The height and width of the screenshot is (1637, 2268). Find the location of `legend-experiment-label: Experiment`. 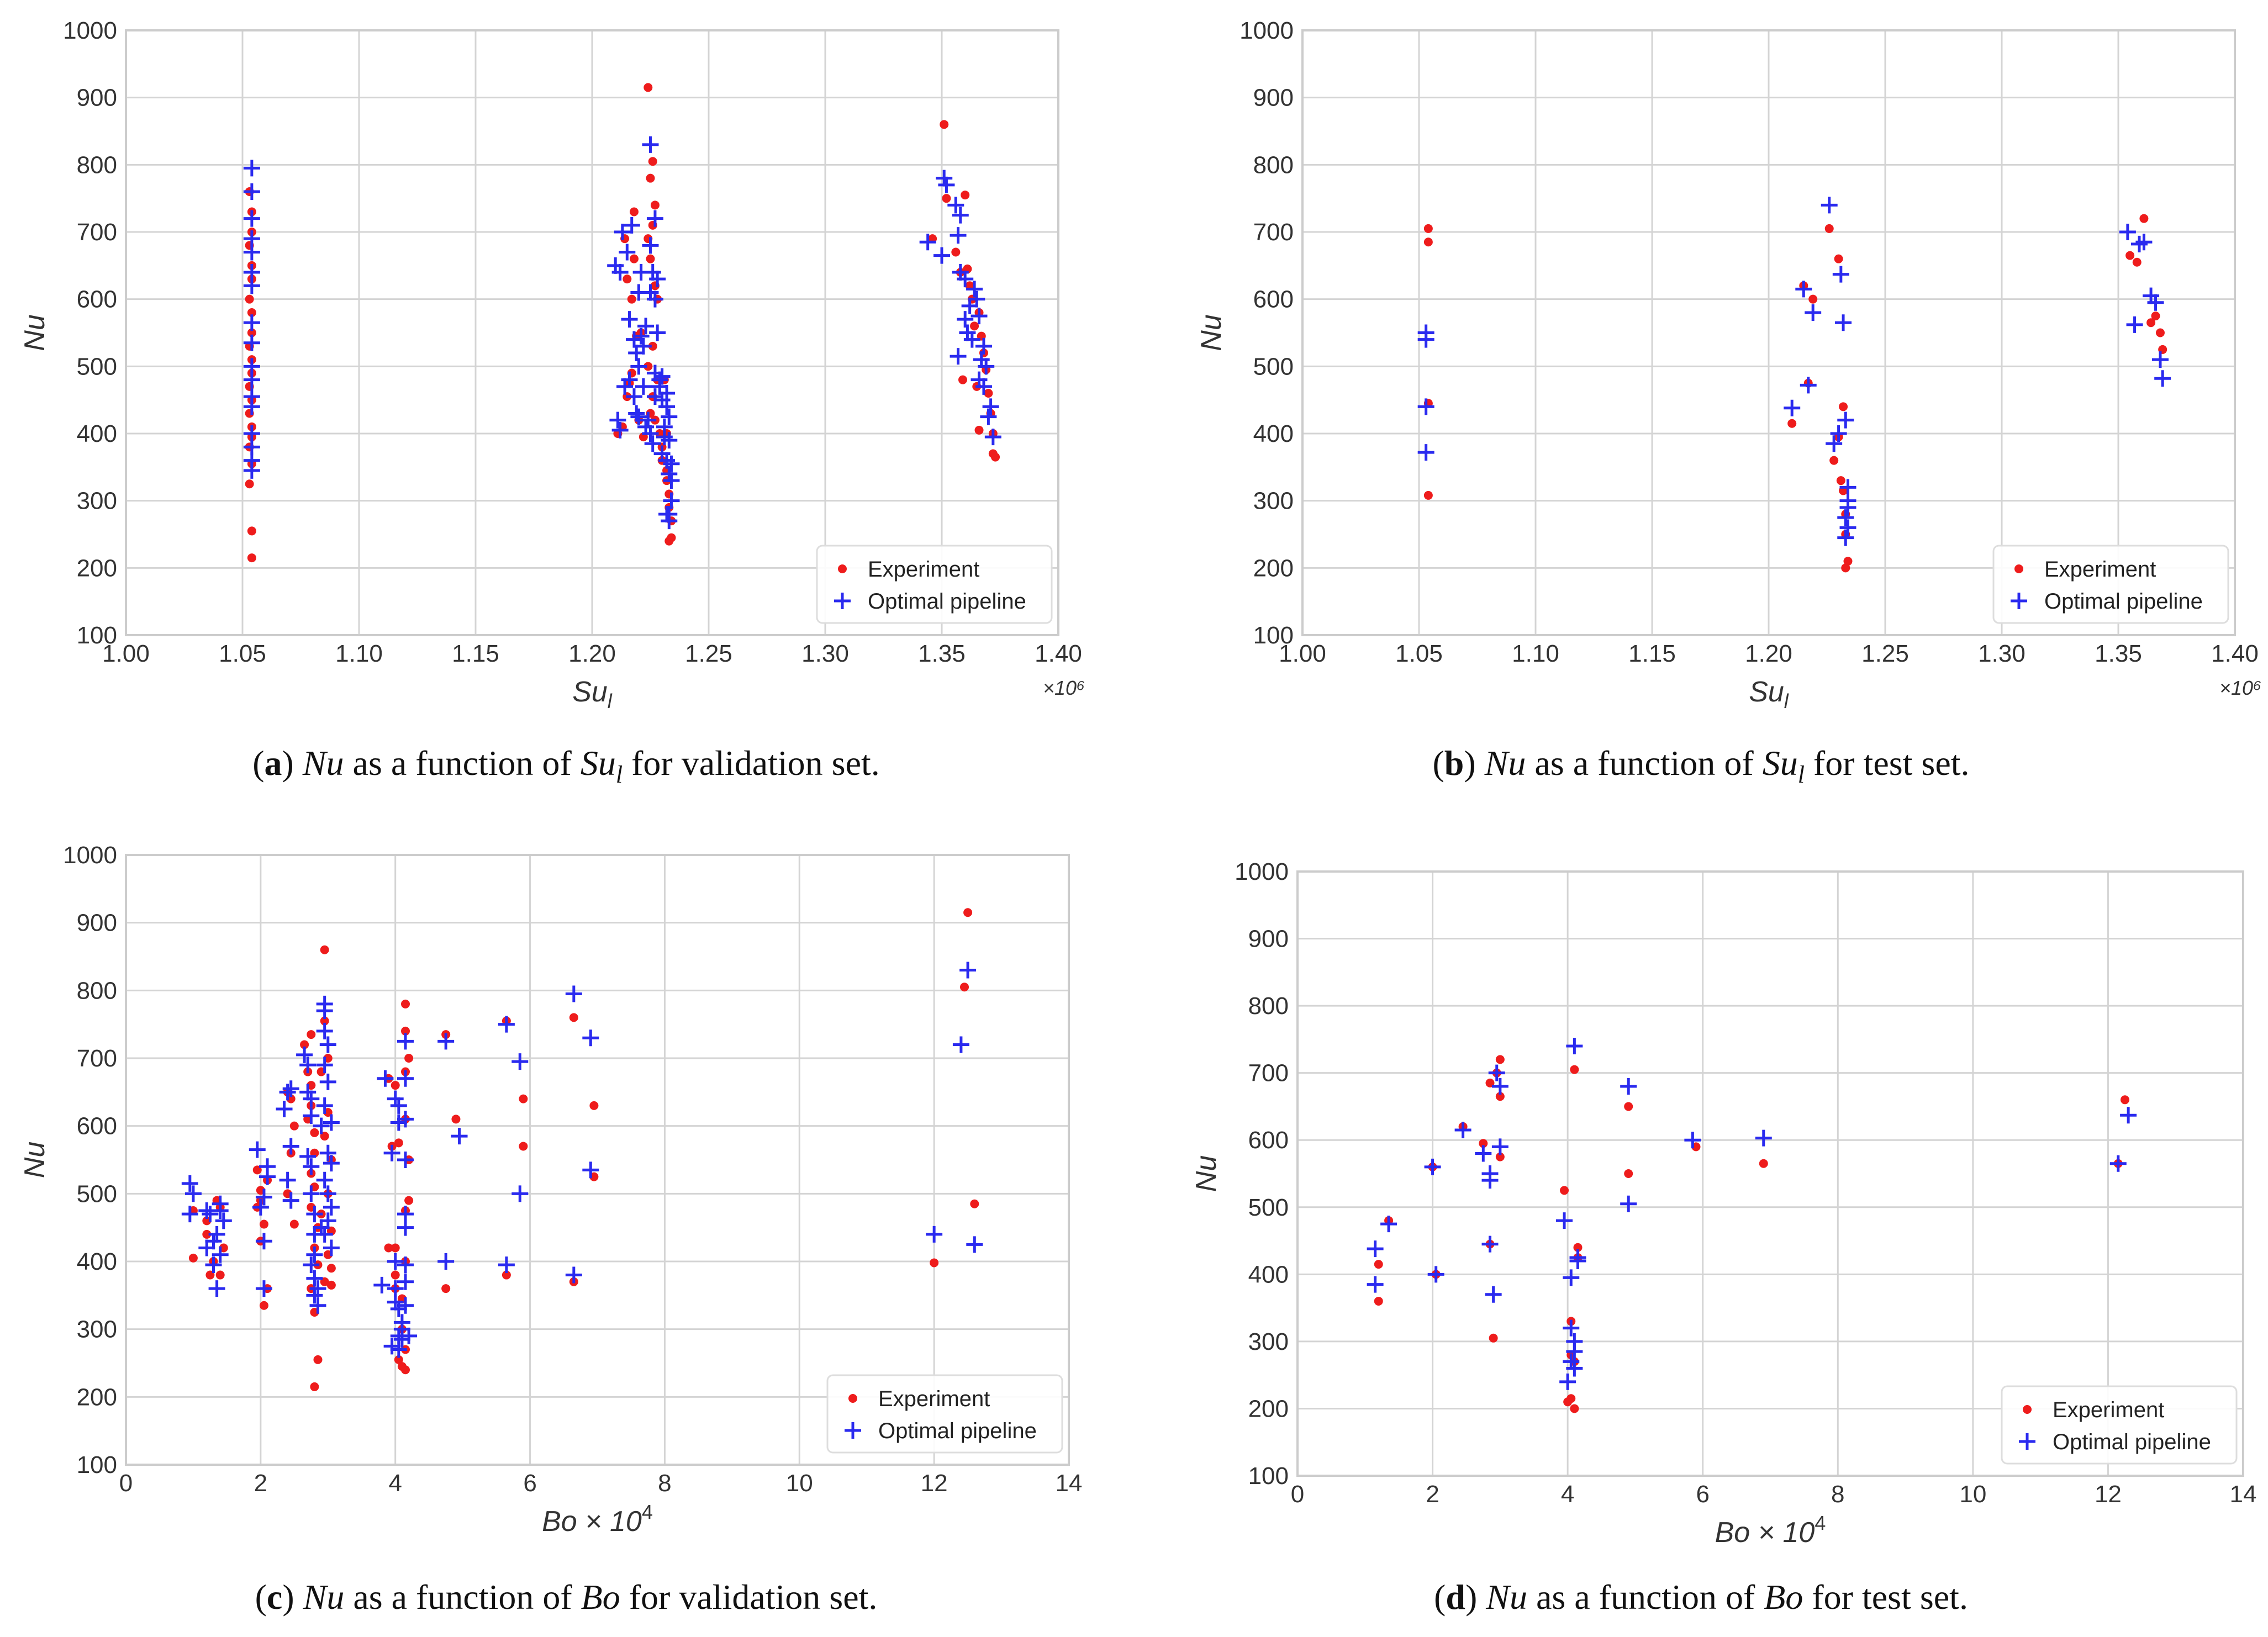

legend-experiment-label: Experiment is located at coordinates (2100, 569).